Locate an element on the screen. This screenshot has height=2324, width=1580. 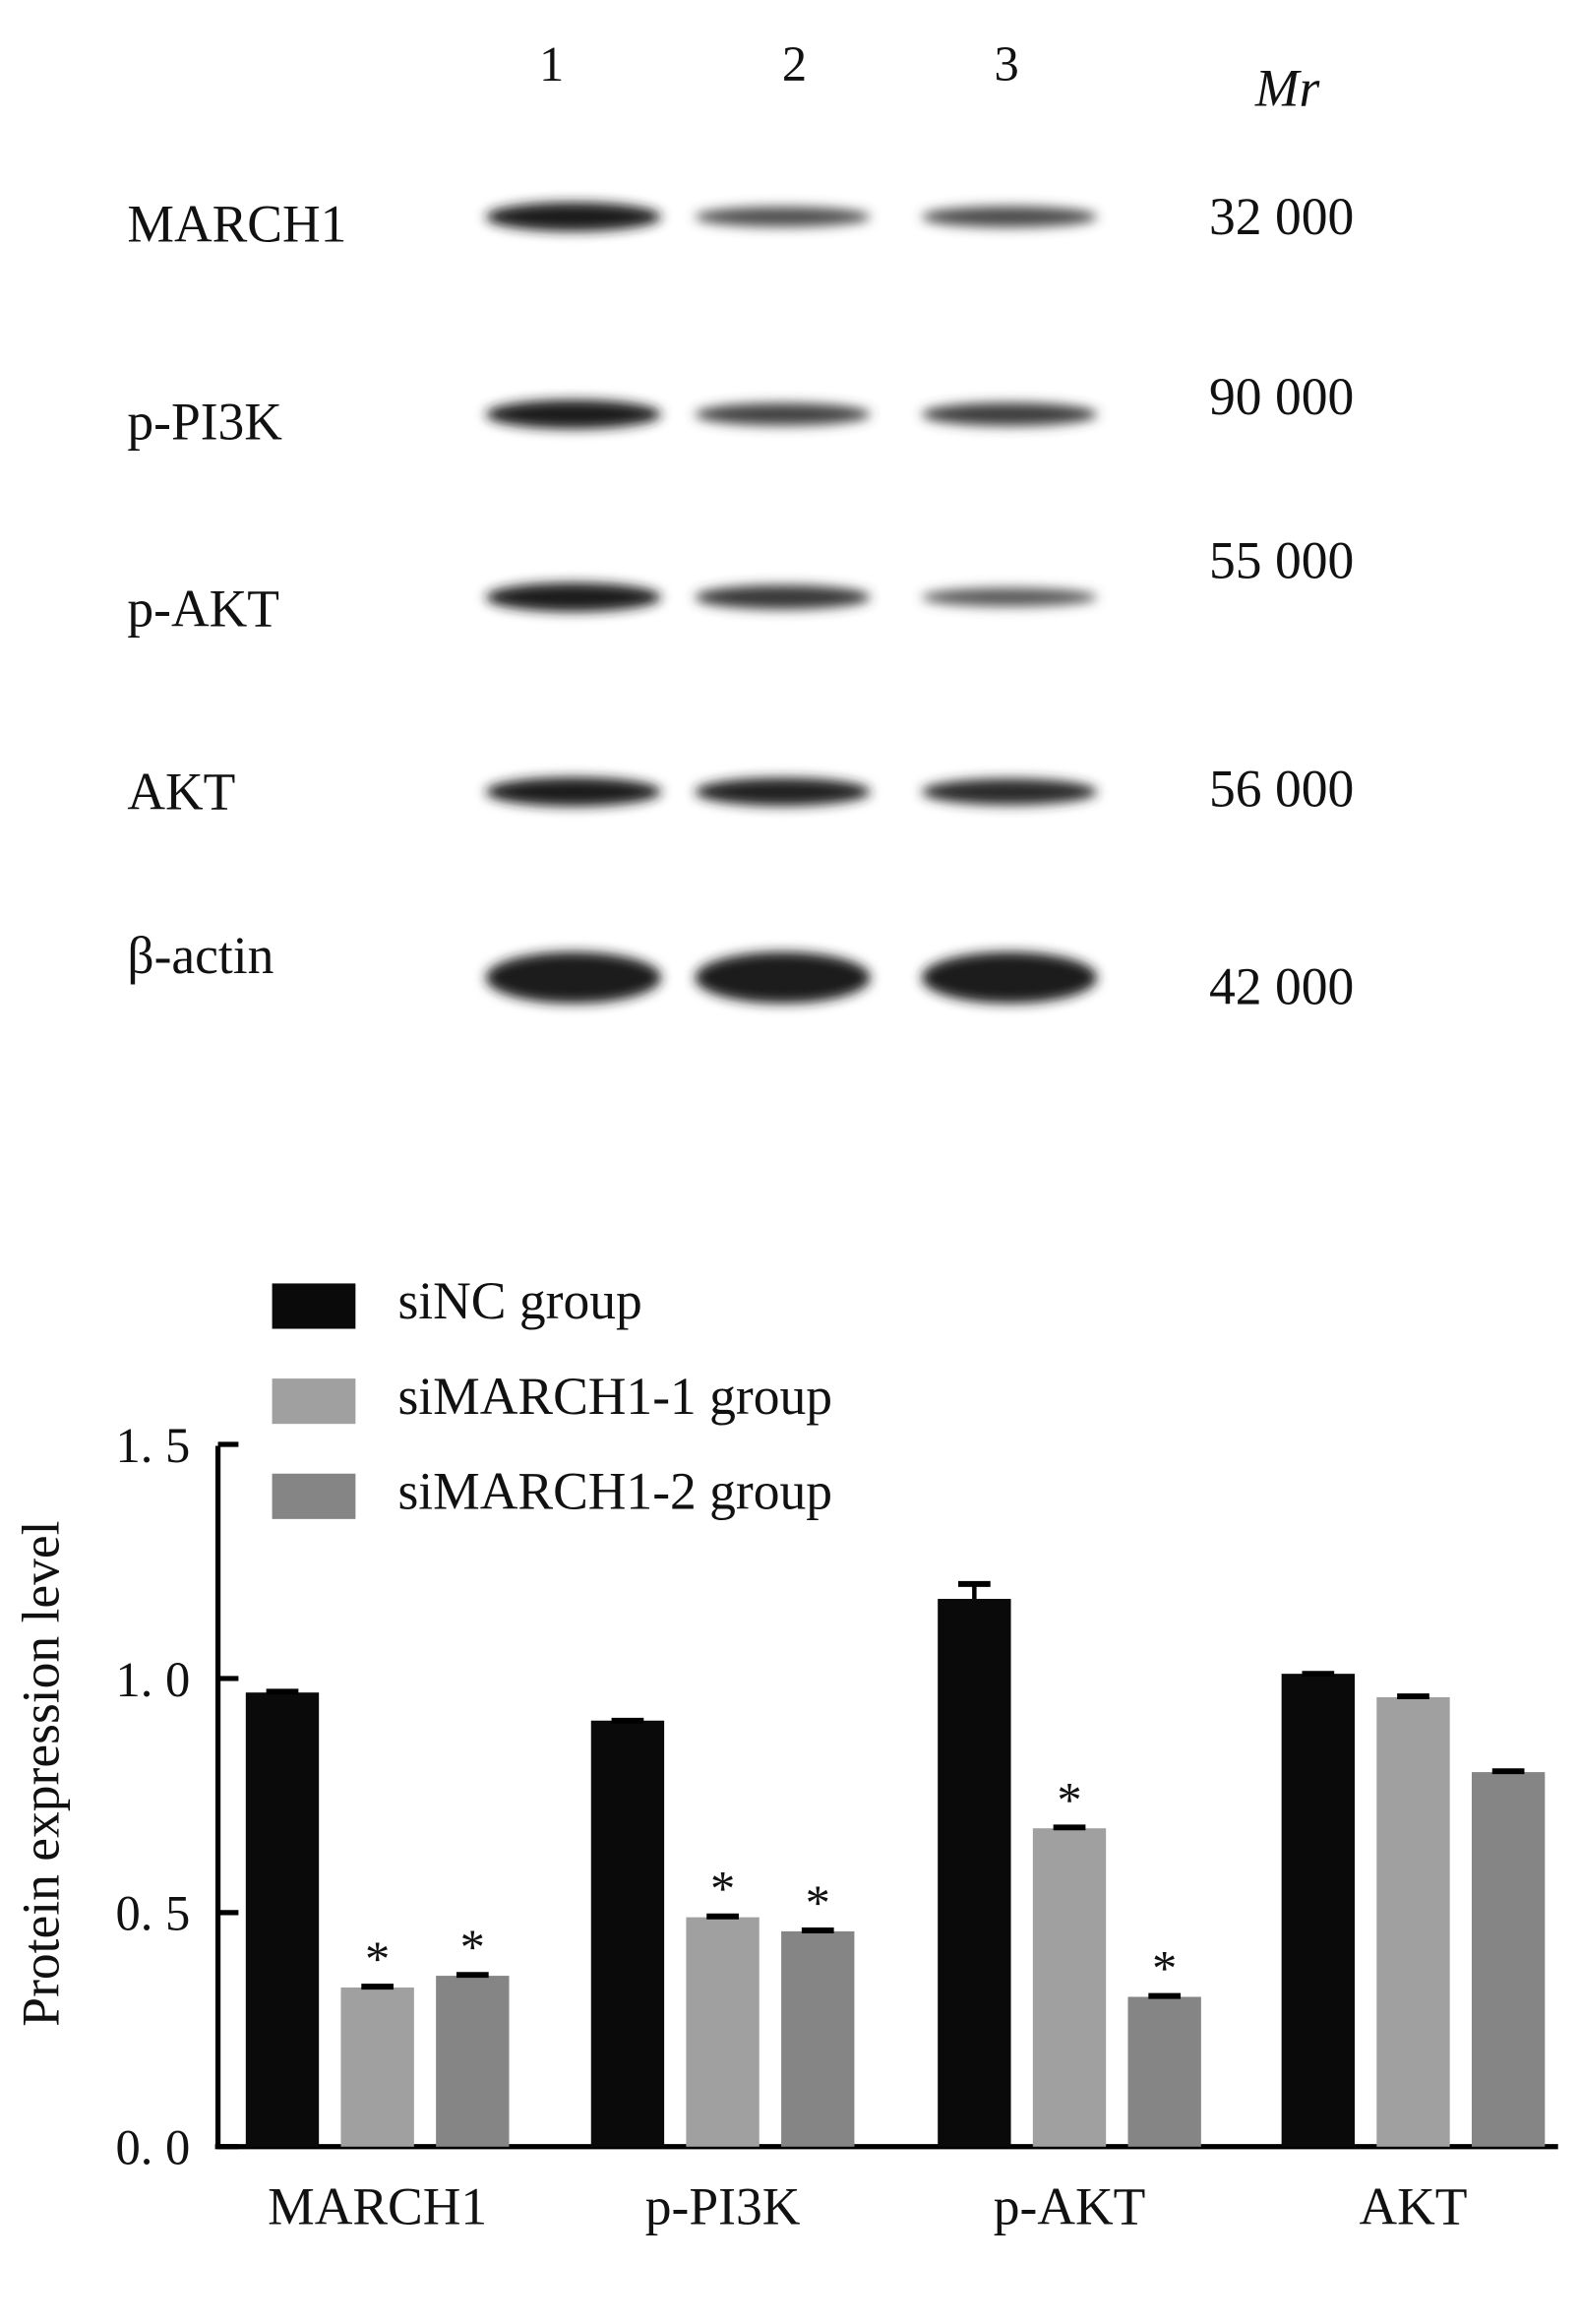
legend-label: siMARCH1-1 group is located at coordinates (615, 1396).